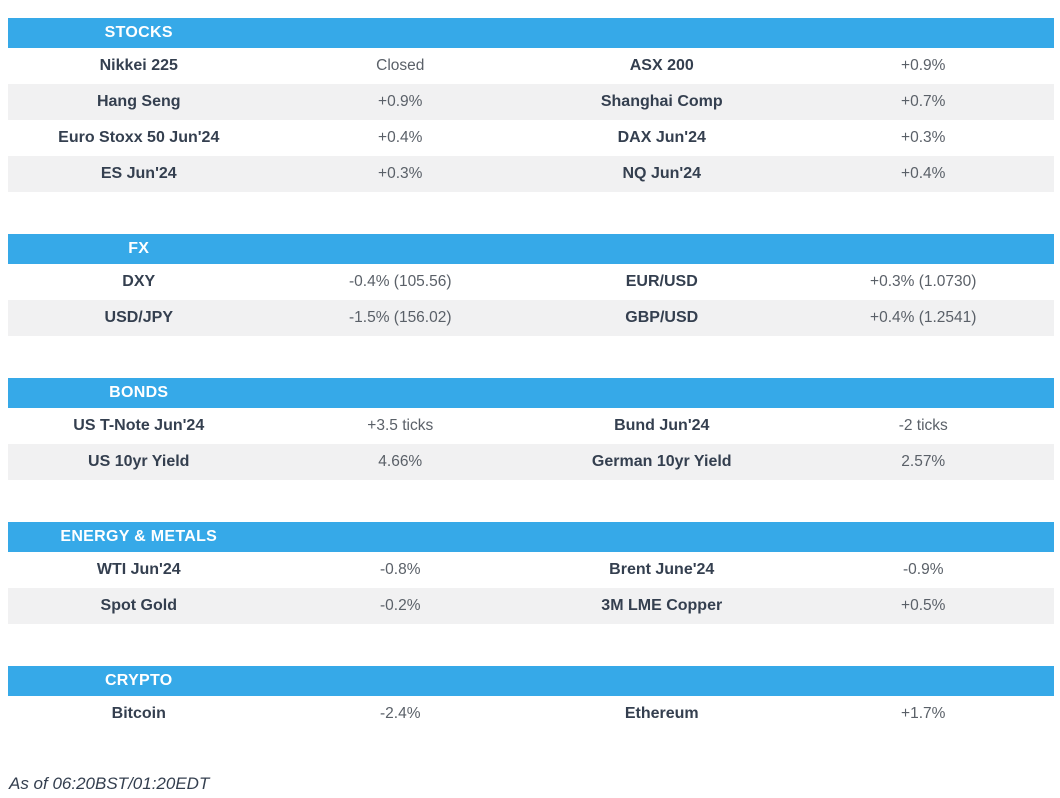 Image resolution: width=1060 pixels, height=798 pixels. I want to click on section-title: CRYPTO, so click(138, 680).